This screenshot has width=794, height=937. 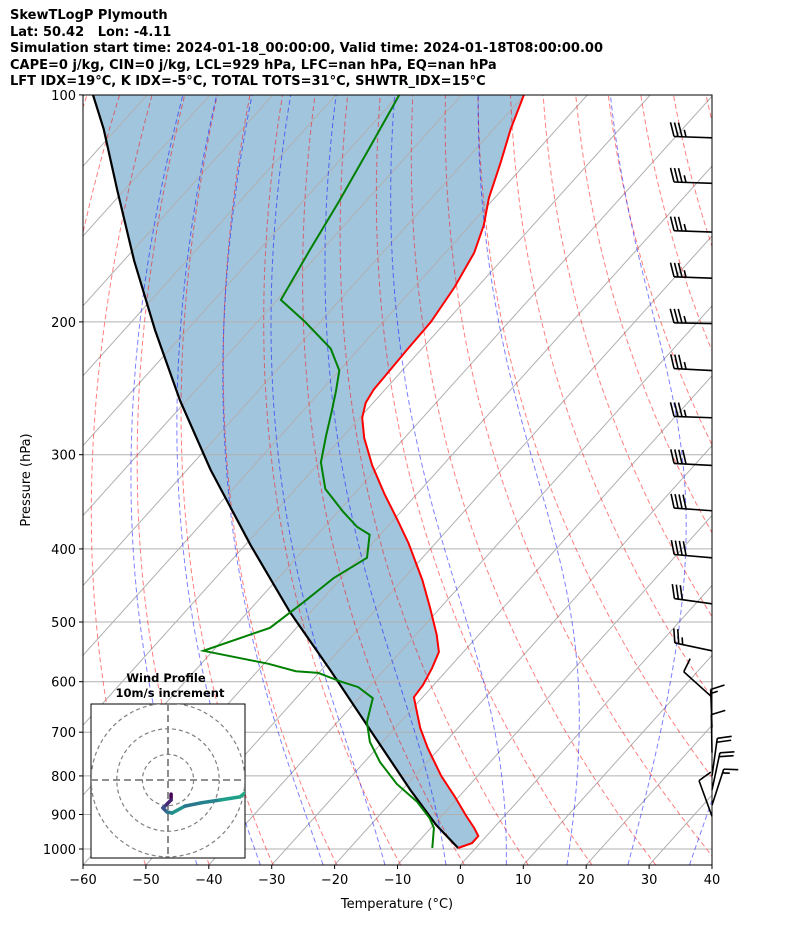 What do you see at coordinates (63, 733) in the screenshot?
I see `y-tick-label: 700` at bounding box center [63, 733].